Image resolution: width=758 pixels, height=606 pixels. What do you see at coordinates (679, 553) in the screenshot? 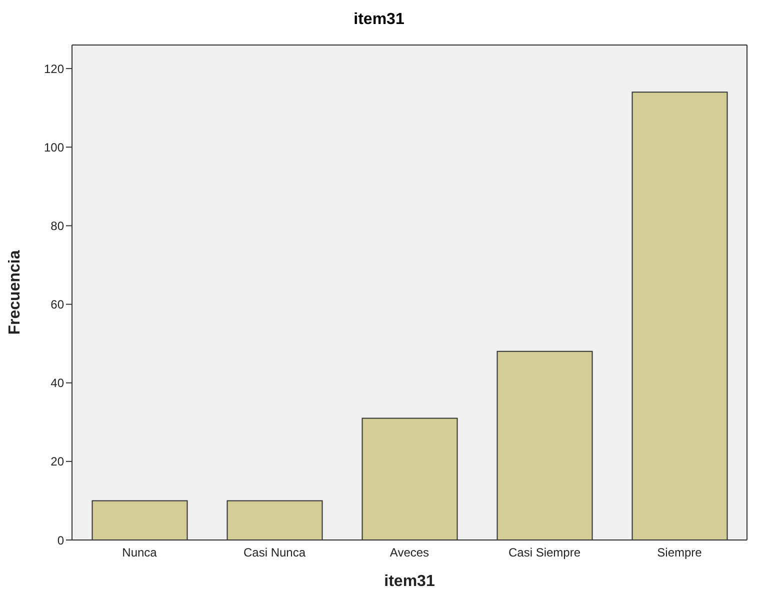
I see `x-tick-label: Siempre` at bounding box center [679, 553].